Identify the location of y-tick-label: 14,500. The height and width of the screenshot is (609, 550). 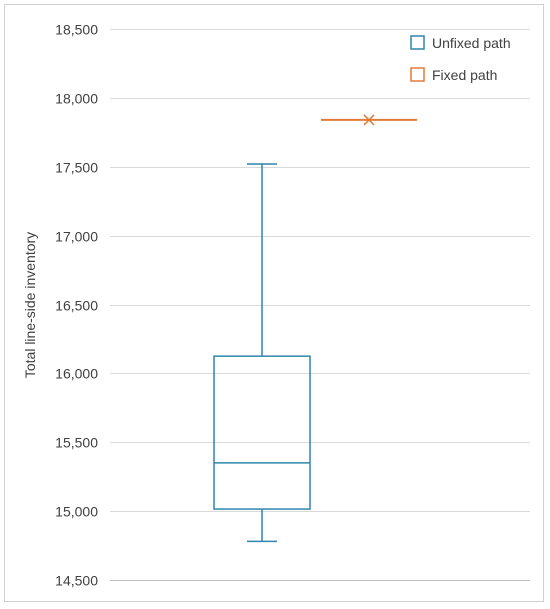
(76, 581).